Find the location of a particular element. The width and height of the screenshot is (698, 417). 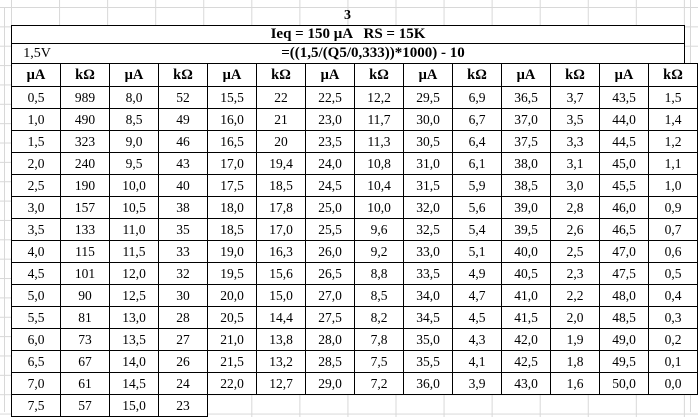

sheet-cell: 17,0 is located at coordinates (232, 163).